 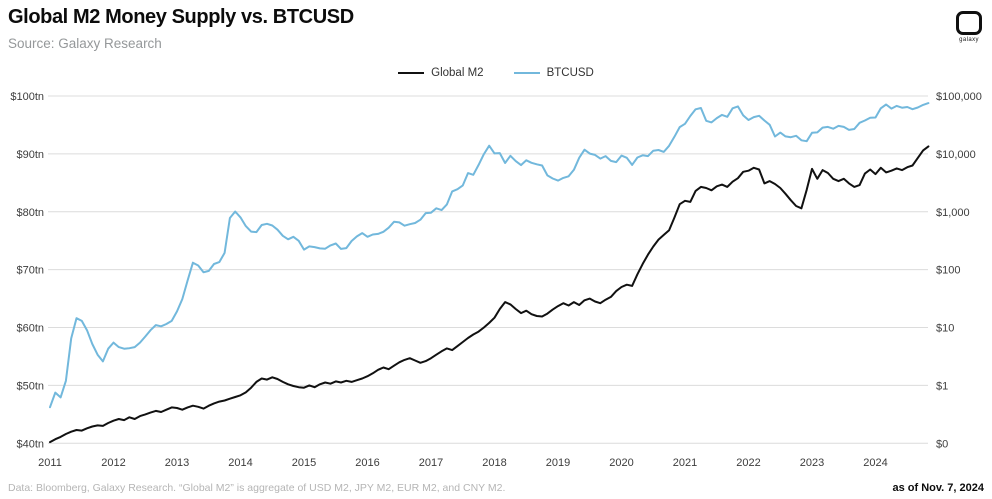 I want to click on x-axis-tick-label: 2016, so click(x=367, y=463).